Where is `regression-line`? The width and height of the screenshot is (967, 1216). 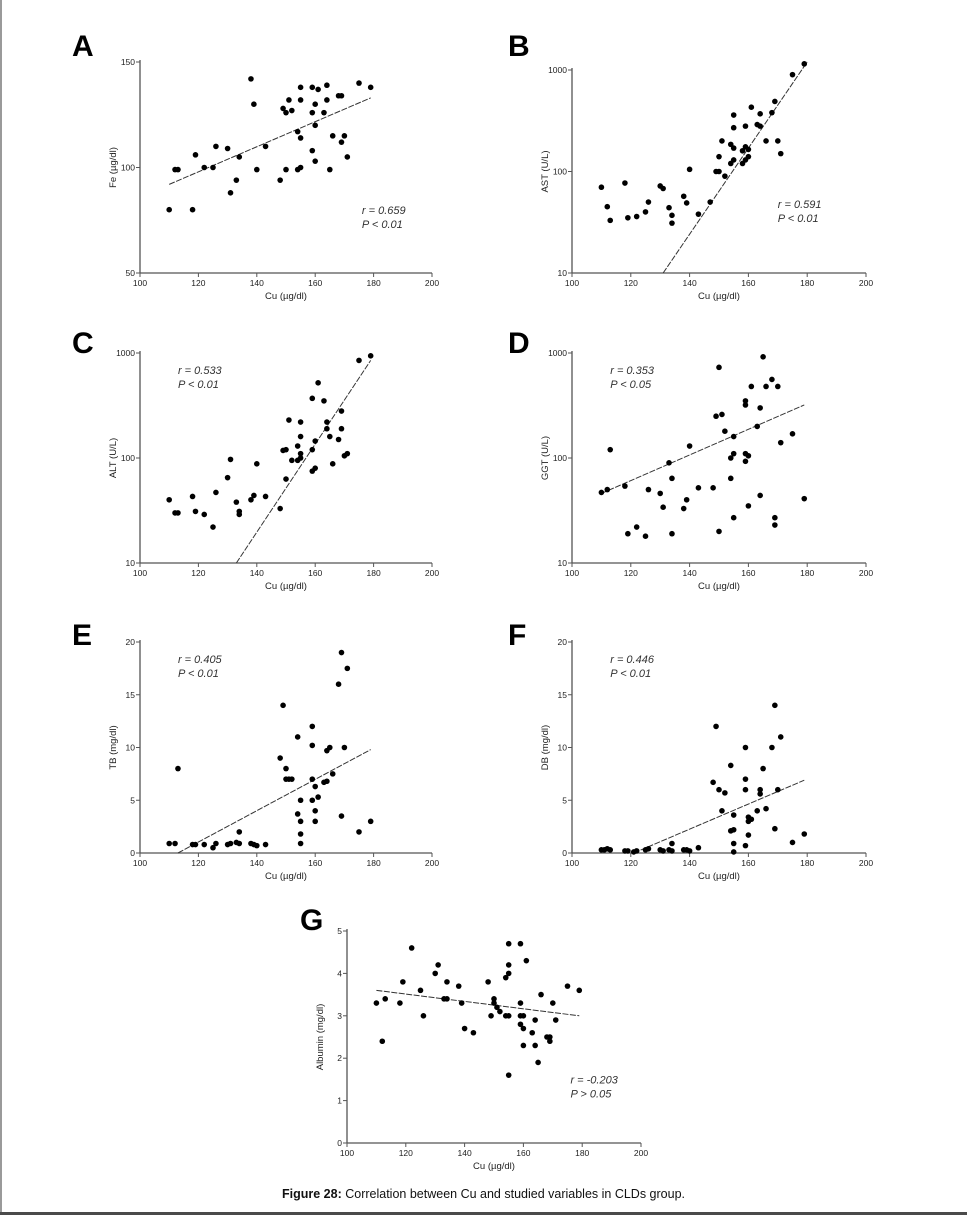
regression-line is located at coordinates (735, 167).